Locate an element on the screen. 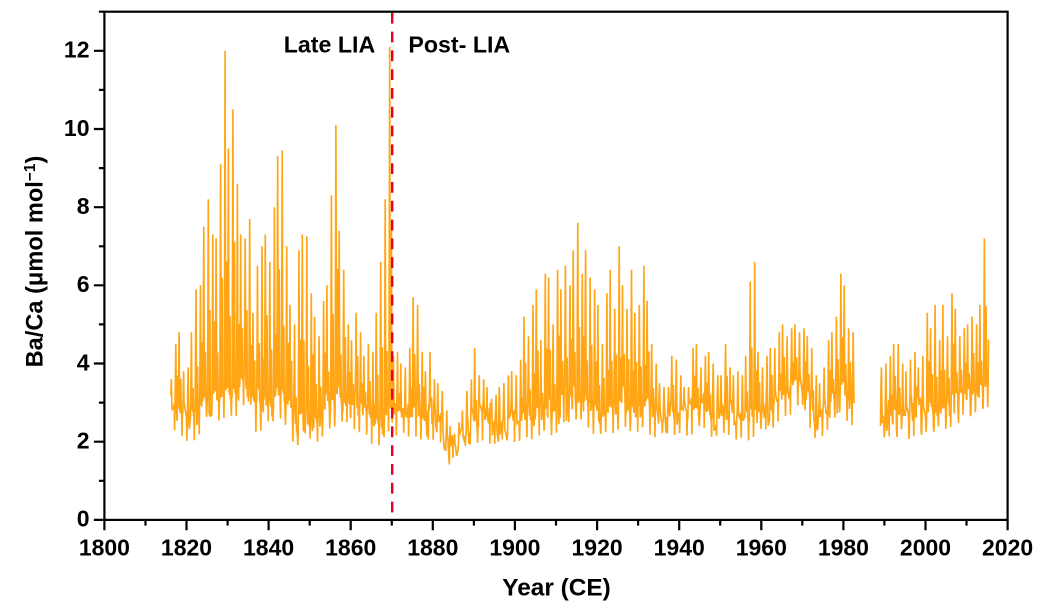 The image size is (1053, 611). svg-text: Post- LIA is located at coordinates (459, 44).